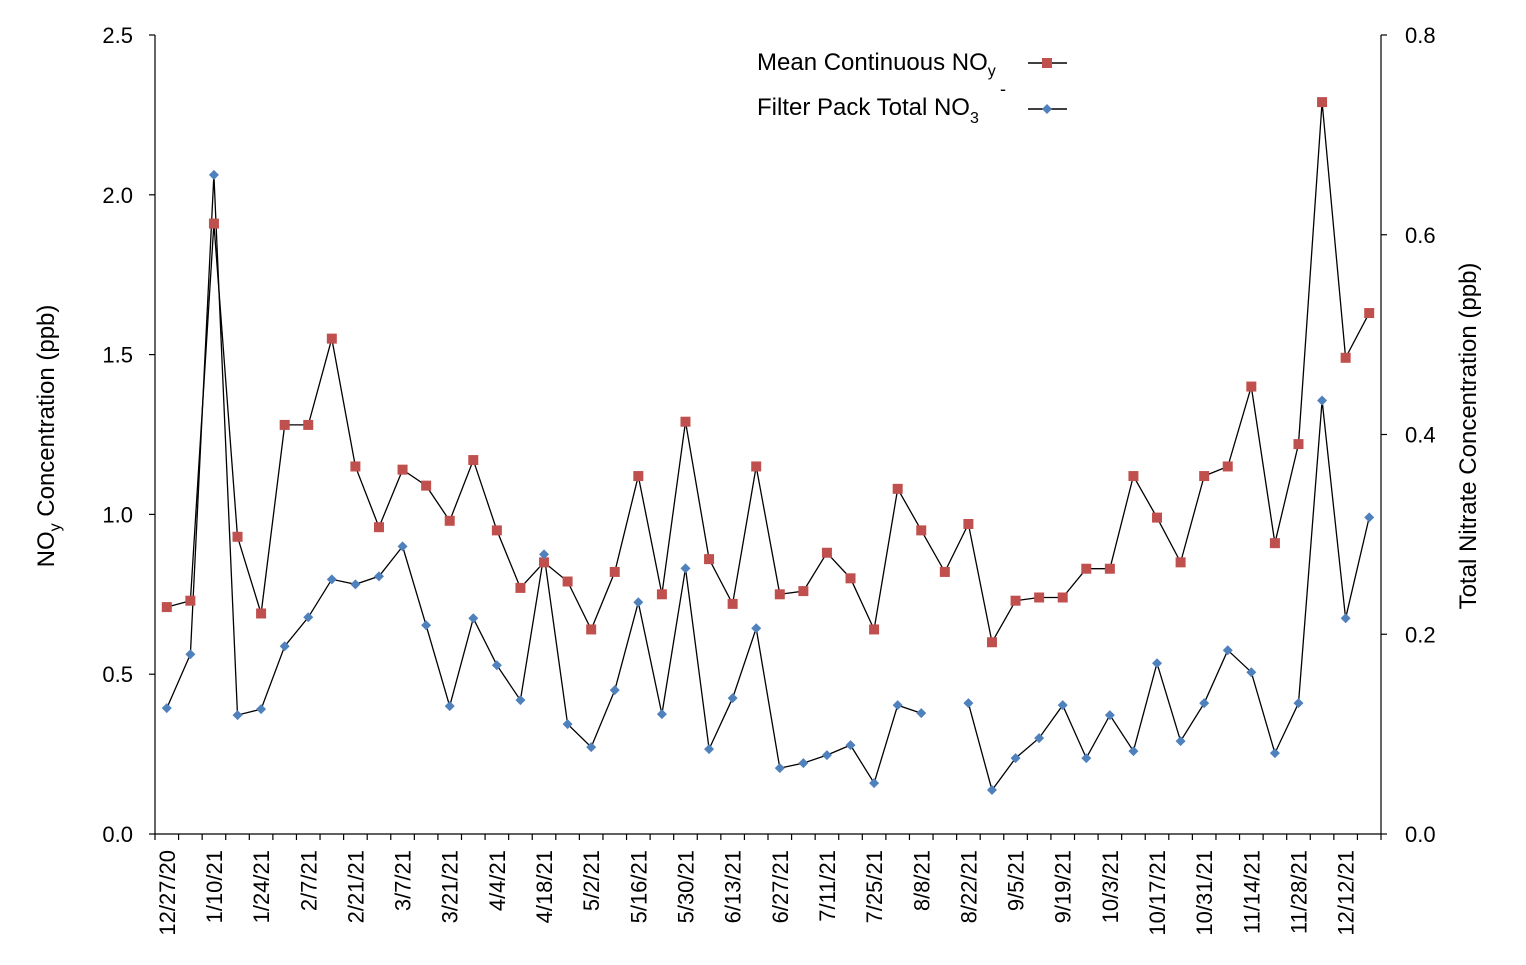 The height and width of the screenshot is (965, 1526). What do you see at coordinates (1346, 893) in the screenshot?
I see `x-tick-label: 12/12/21` at bounding box center [1346, 893].